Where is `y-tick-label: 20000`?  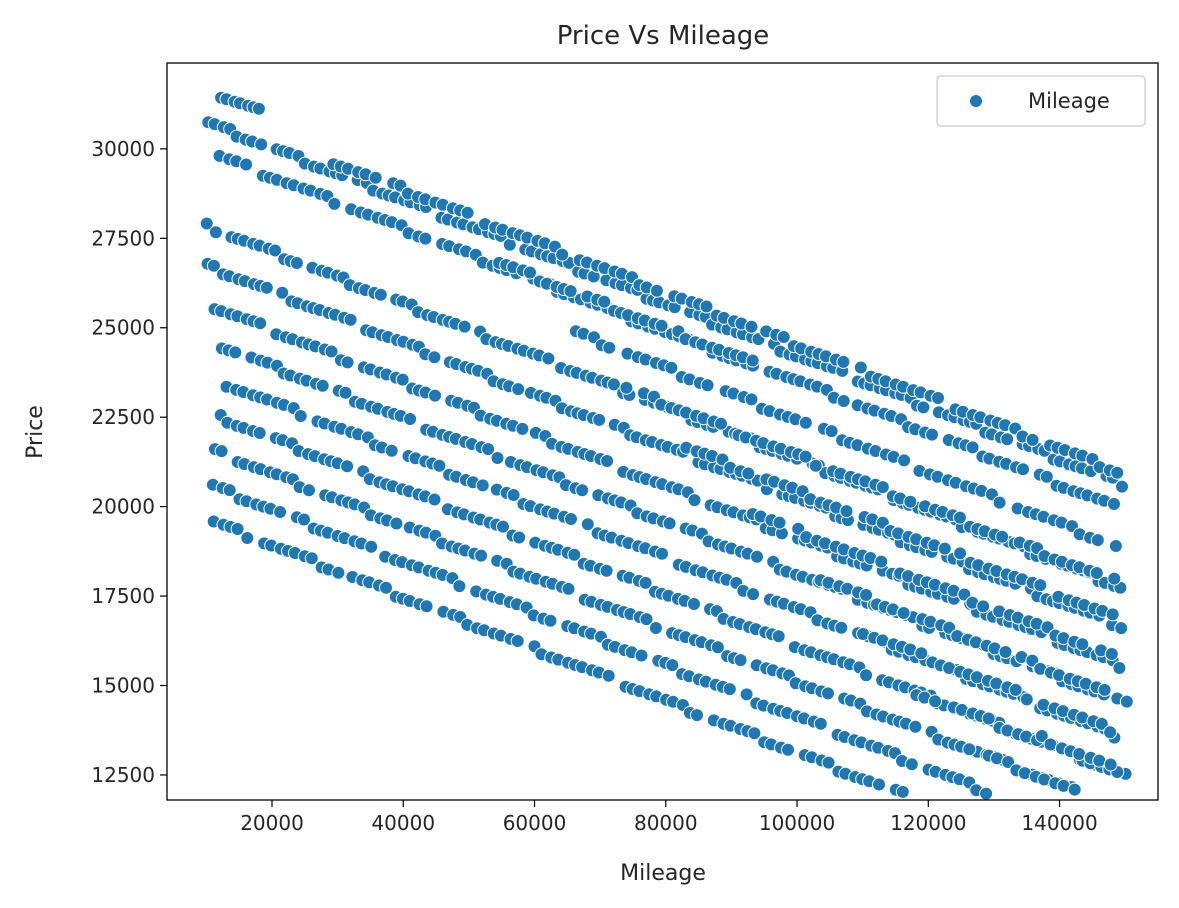
y-tick-label: 20000 is located at coordinates (123, 507).